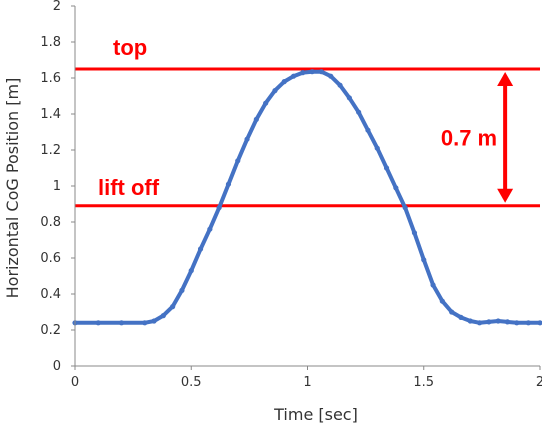  I want to click on y-tick-label: 1.4, so click(50, 114).